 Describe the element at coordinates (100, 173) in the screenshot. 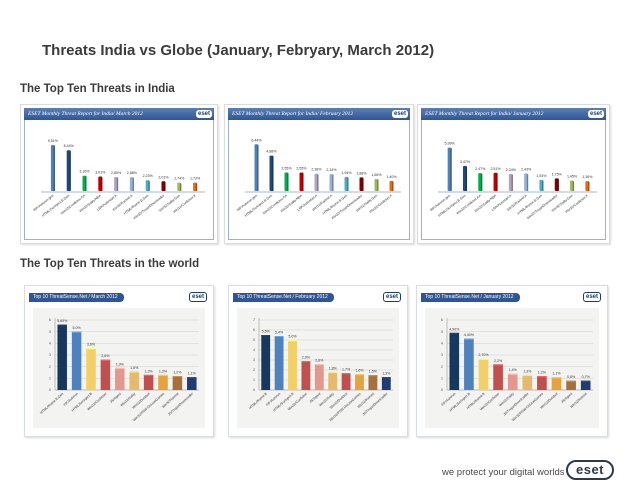

I see `data-label: 3,01%` at that location.